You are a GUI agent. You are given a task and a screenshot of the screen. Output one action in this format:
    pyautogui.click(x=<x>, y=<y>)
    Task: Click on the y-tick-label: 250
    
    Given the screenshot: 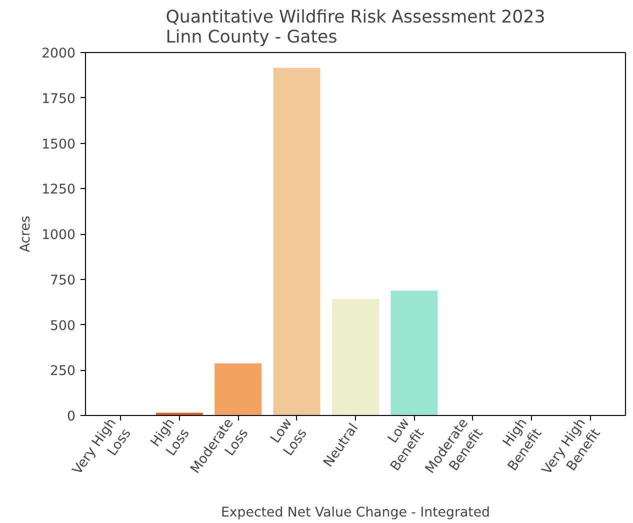 What is the action you would take?
    pyautogui.click(x=63, y=372)
    